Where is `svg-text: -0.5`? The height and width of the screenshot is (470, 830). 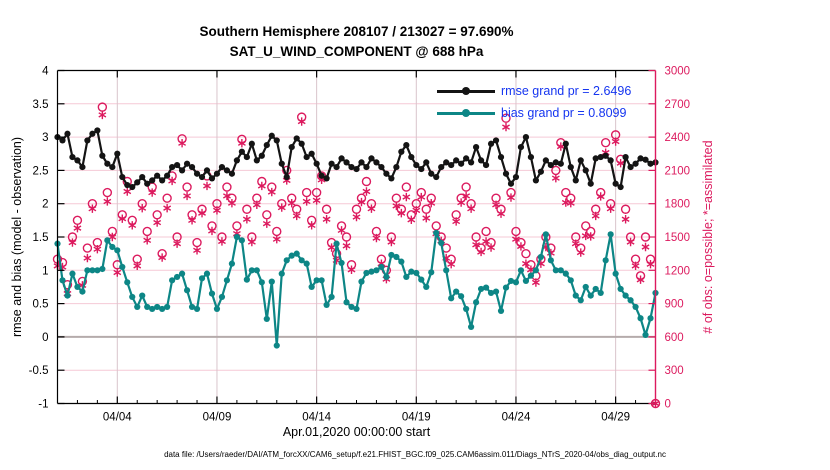
svg-text: -0.5 is located at coordinates (39, 371).